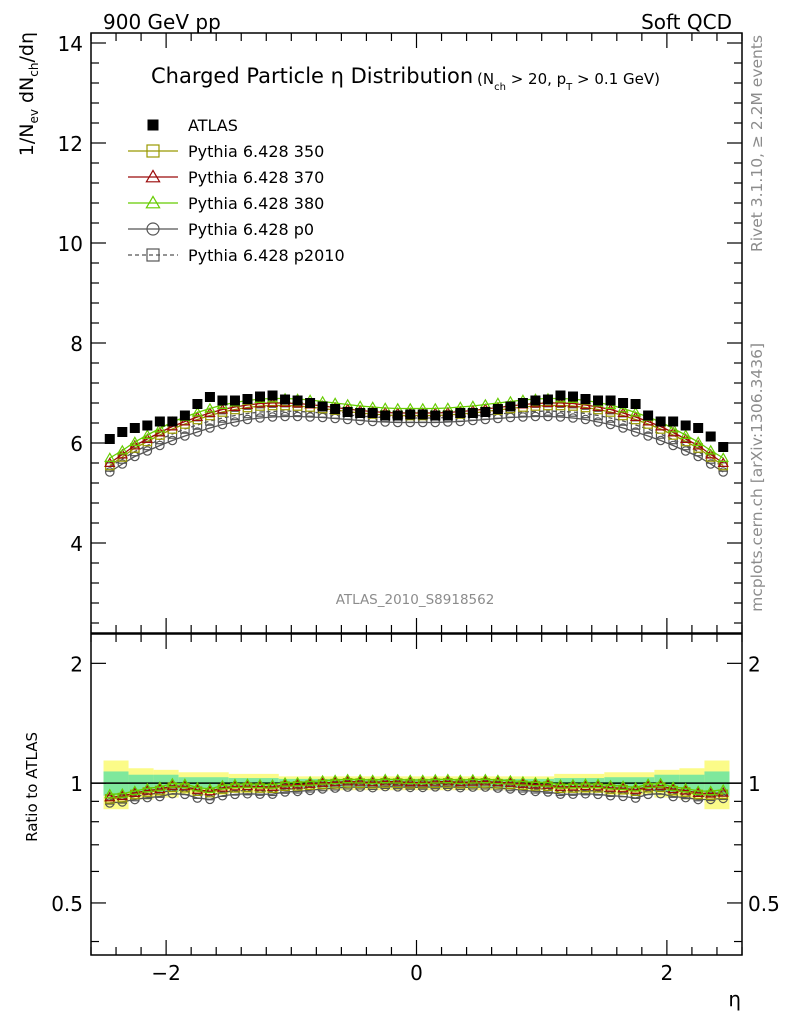 The width and height of the screenshot is (786, 1024). What do you see at coordinates (70, 44) in the screenshot?
I see `y-tick-label: 14` at bounding box center [70, 44].